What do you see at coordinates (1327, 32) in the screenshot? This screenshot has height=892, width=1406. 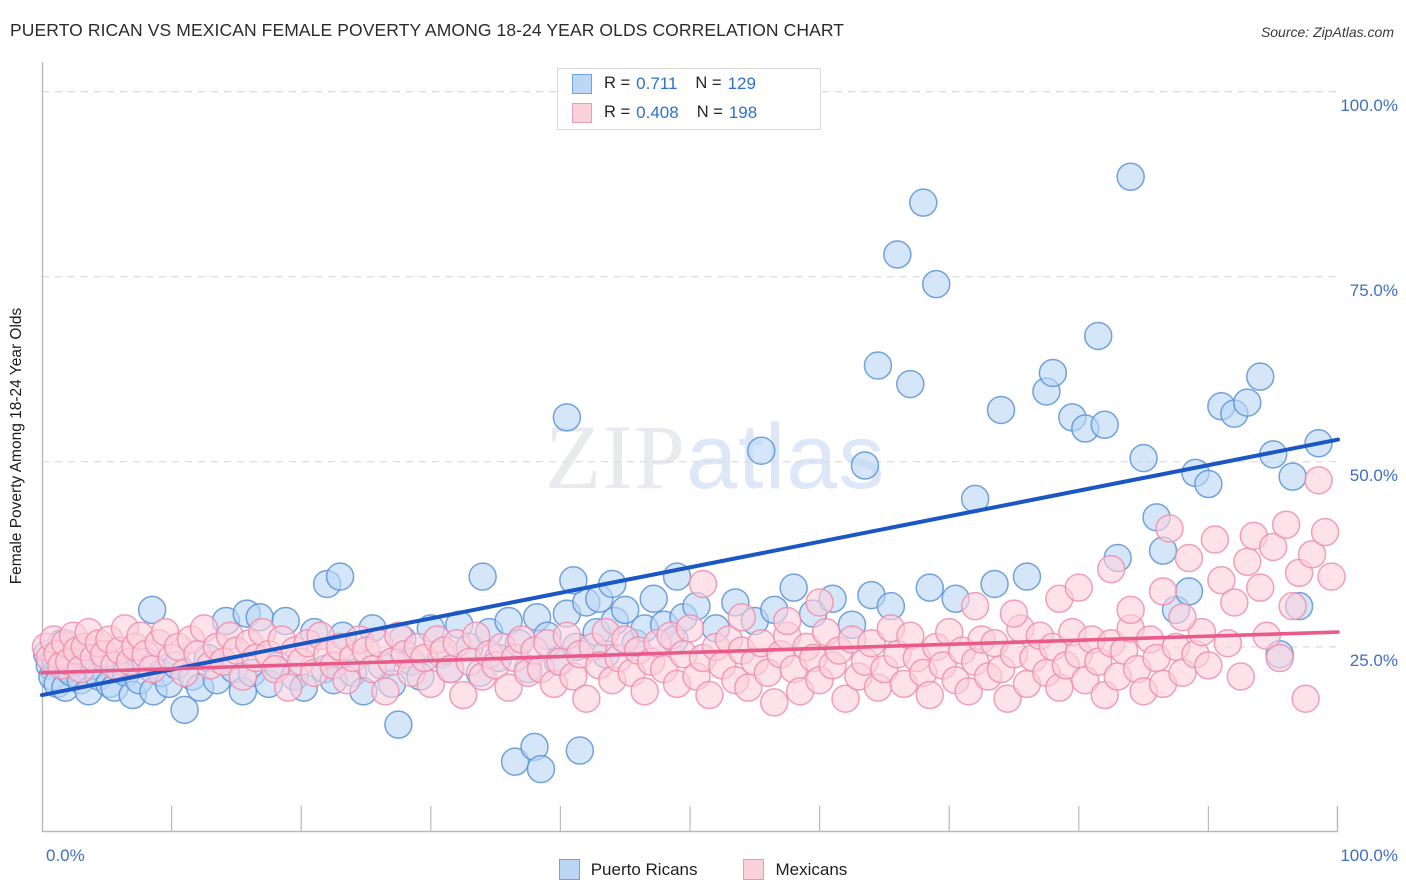 I see `source-attribution: Source: ZipAtlas.com` at bounding box center [1327, 32].